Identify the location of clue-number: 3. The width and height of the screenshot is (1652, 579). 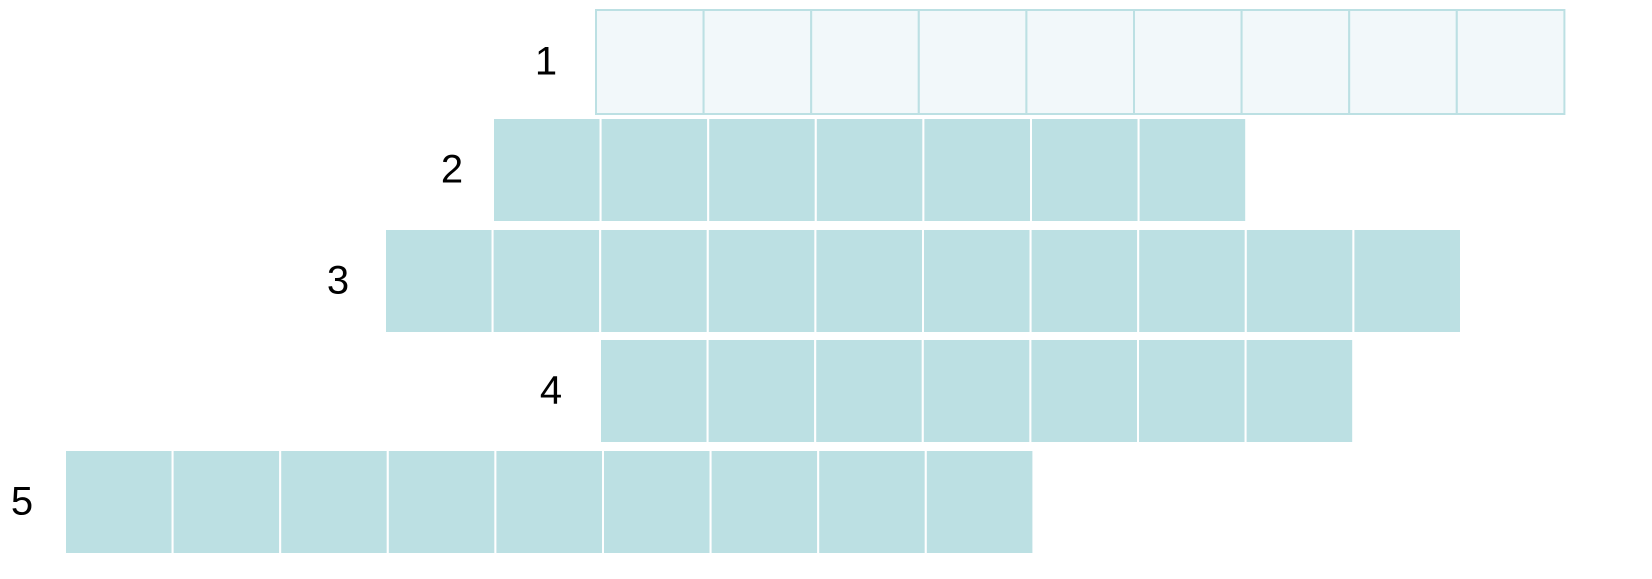
(338, 281).